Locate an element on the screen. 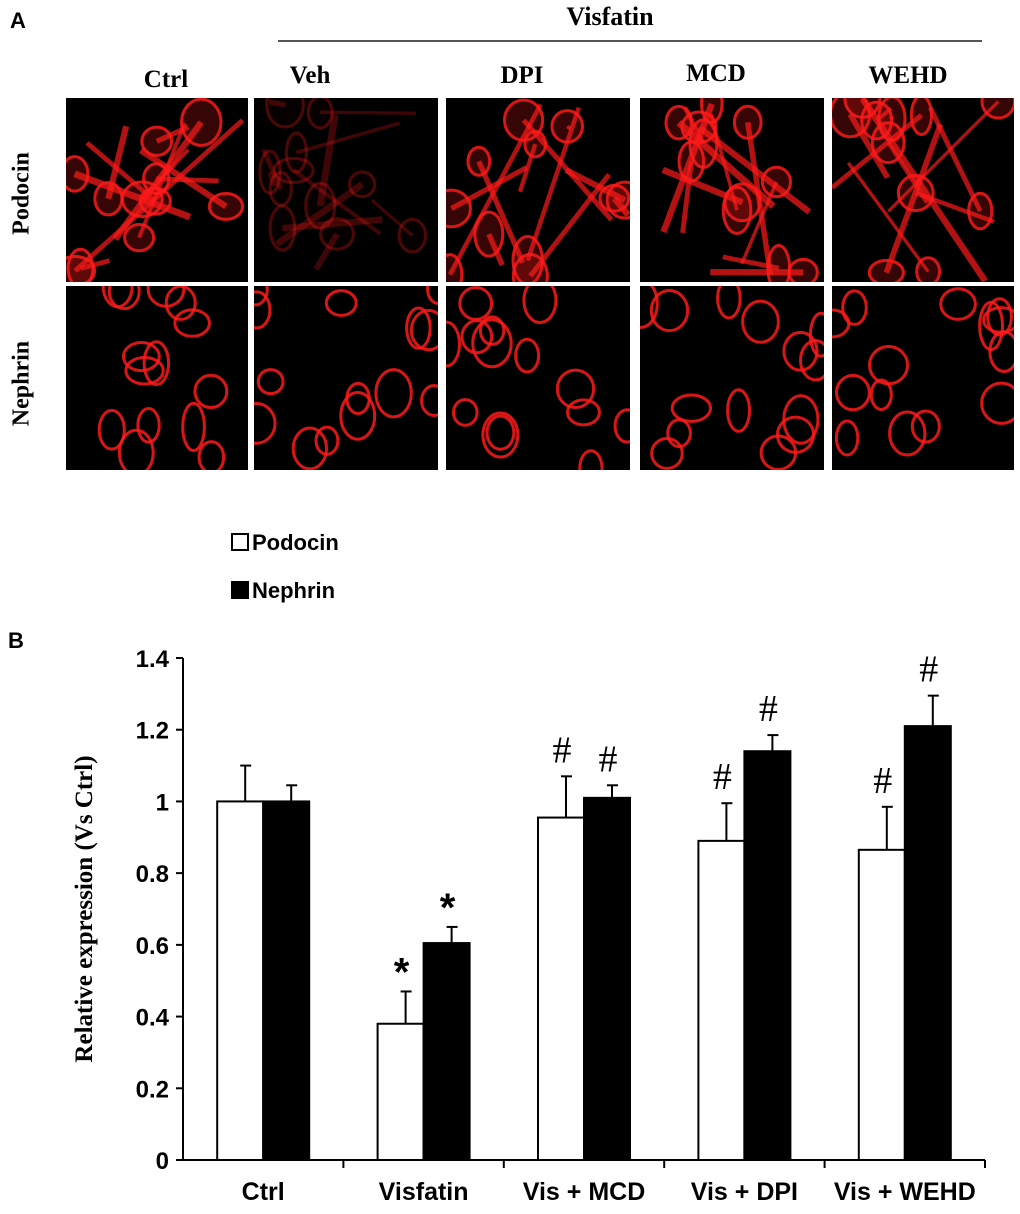 The image size is (1020, 1214). y-tick-label: 0 is located at coordinates (162, 1161).